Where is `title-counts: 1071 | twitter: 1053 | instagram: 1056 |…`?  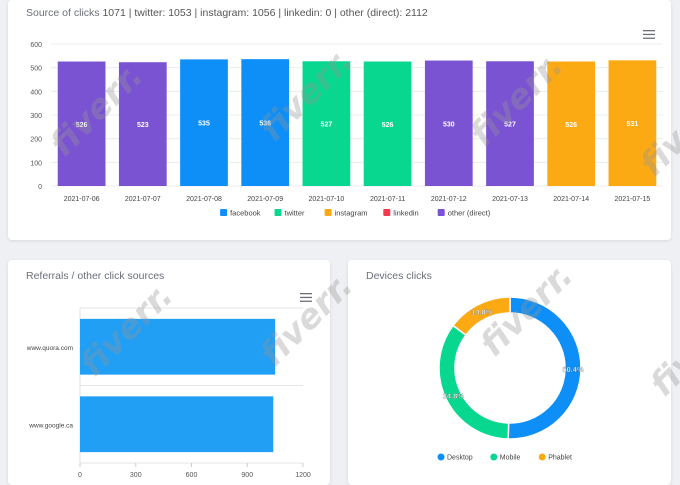 title-counts: 1071 | twitter: 1053 | instagram: 1056 |… is located at coordinates (264, 13).